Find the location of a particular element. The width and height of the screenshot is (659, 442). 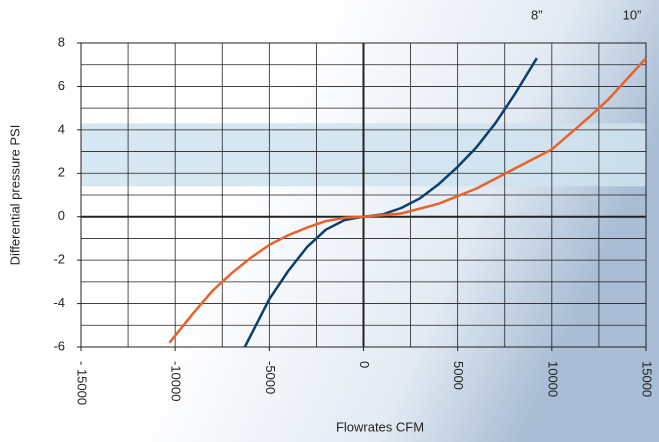

x-tick-label: 15000 is located at coordinates (647, 379).